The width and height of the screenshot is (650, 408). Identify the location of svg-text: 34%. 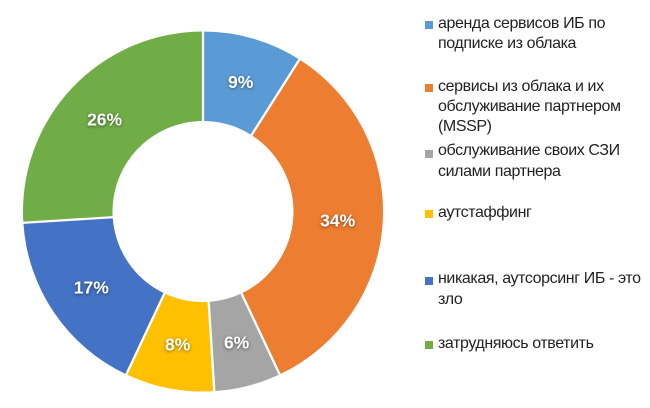
(337, 220).